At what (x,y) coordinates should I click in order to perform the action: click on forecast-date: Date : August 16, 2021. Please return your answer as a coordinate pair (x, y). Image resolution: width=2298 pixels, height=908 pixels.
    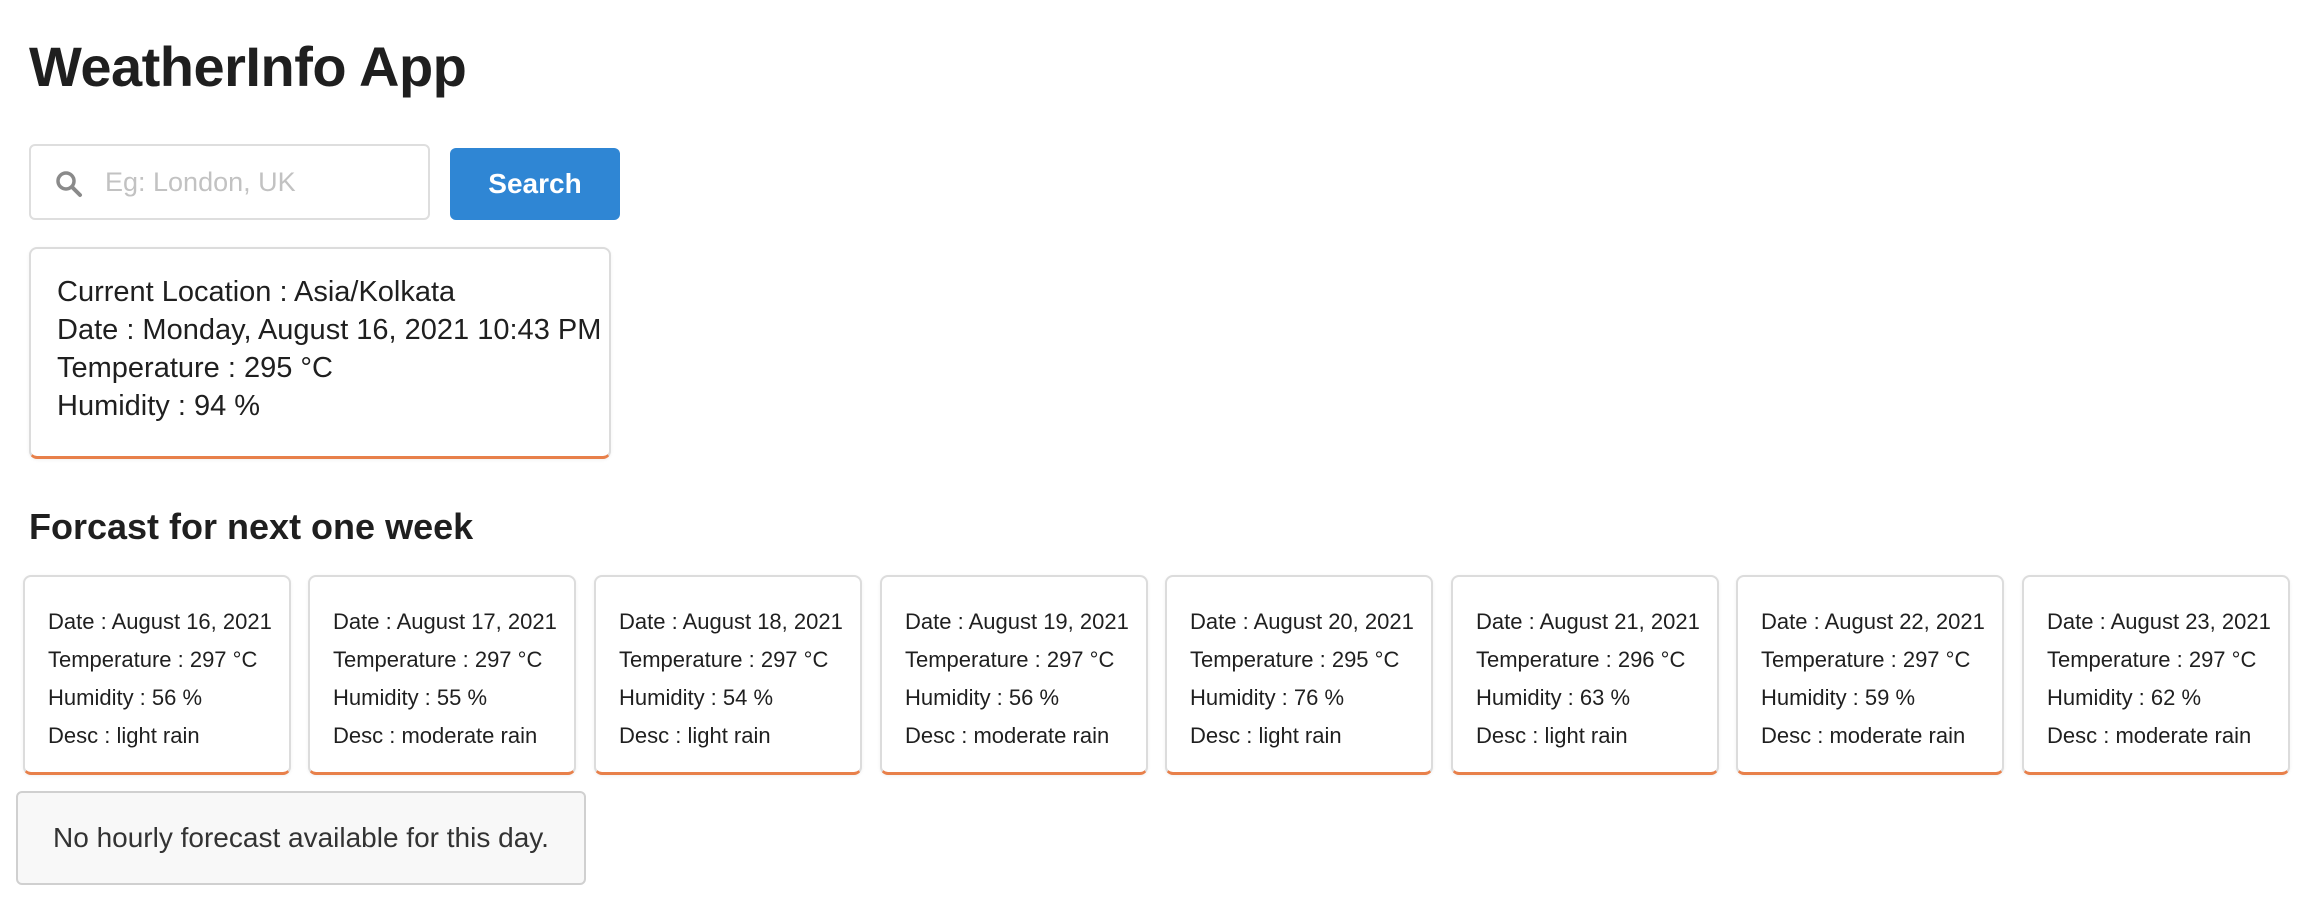
    Looking at the image, I should click on (160, 621).